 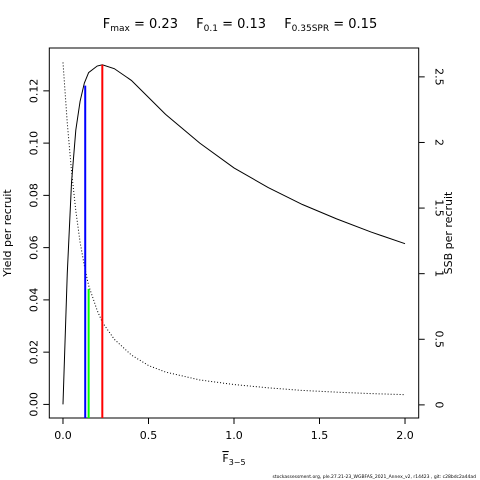 What do you see at coordinates (33, 91) in the screenshot?
I see `y-tick-label: 0.12` at bounding box center [33, 91].